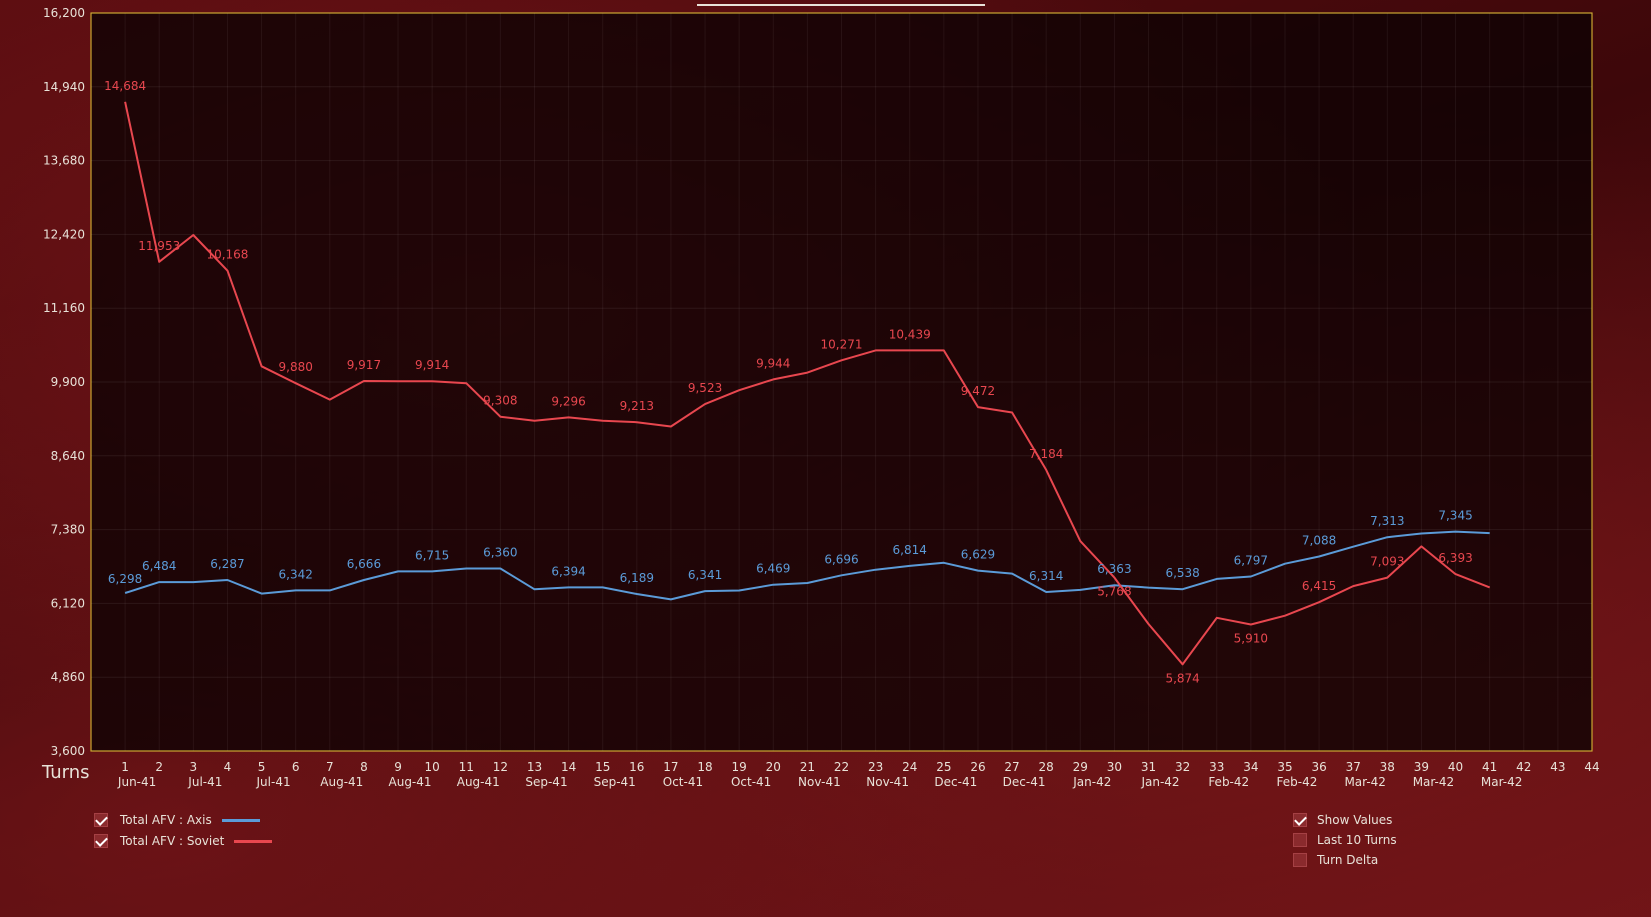  I want to click on legend-item-axis: Total AFV : Axis, so click(183, 820).